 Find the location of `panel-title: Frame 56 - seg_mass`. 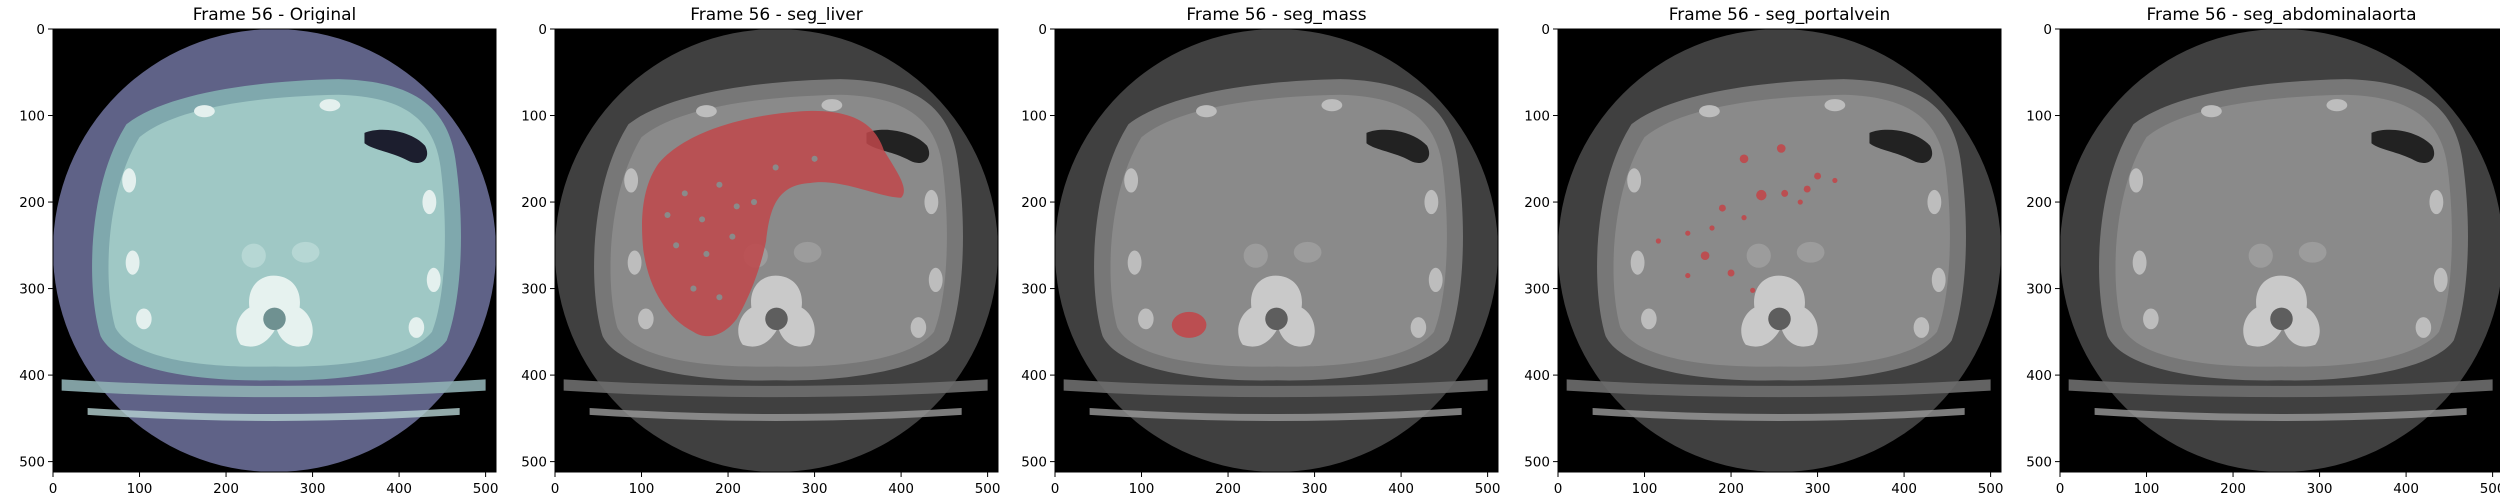

panel-title: Frame 56 - seg_mass is located at coordinates (1276, 15).